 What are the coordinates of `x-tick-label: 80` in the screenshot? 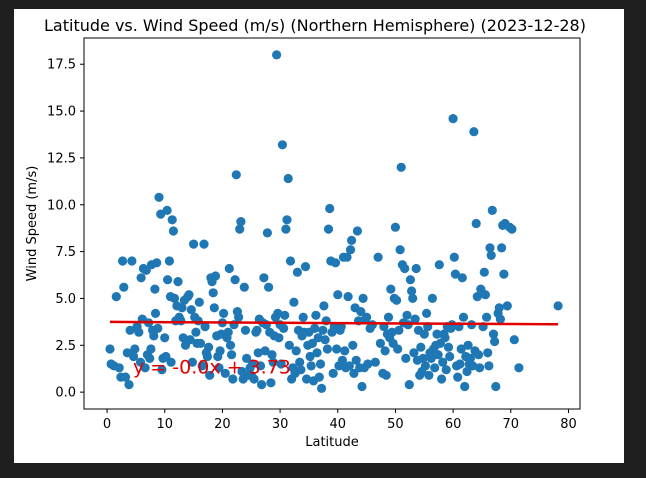 It's located at (568, 424).